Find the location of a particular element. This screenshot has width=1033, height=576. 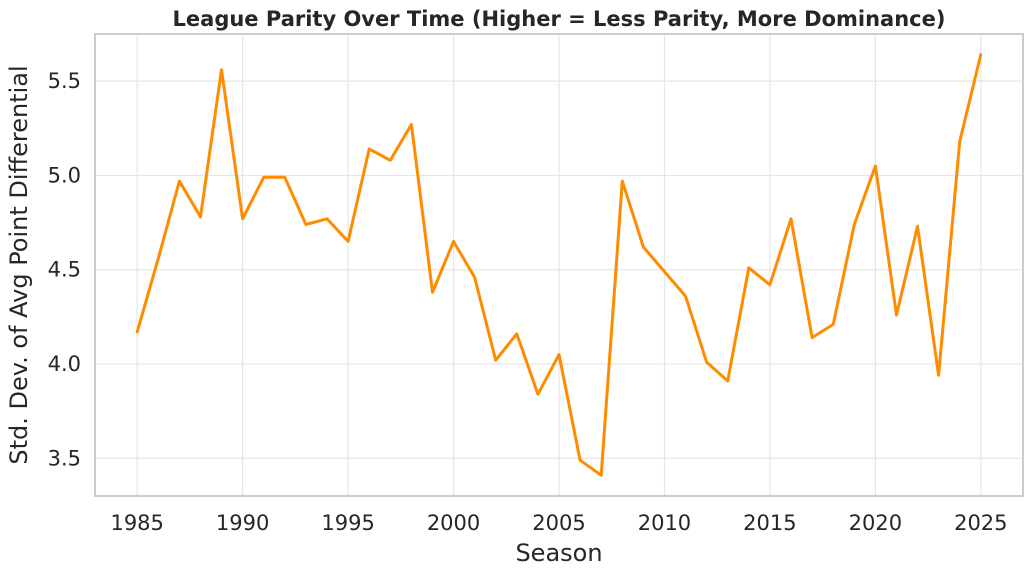

x-tick-label: 2020 is located at coordinates (875, 523).